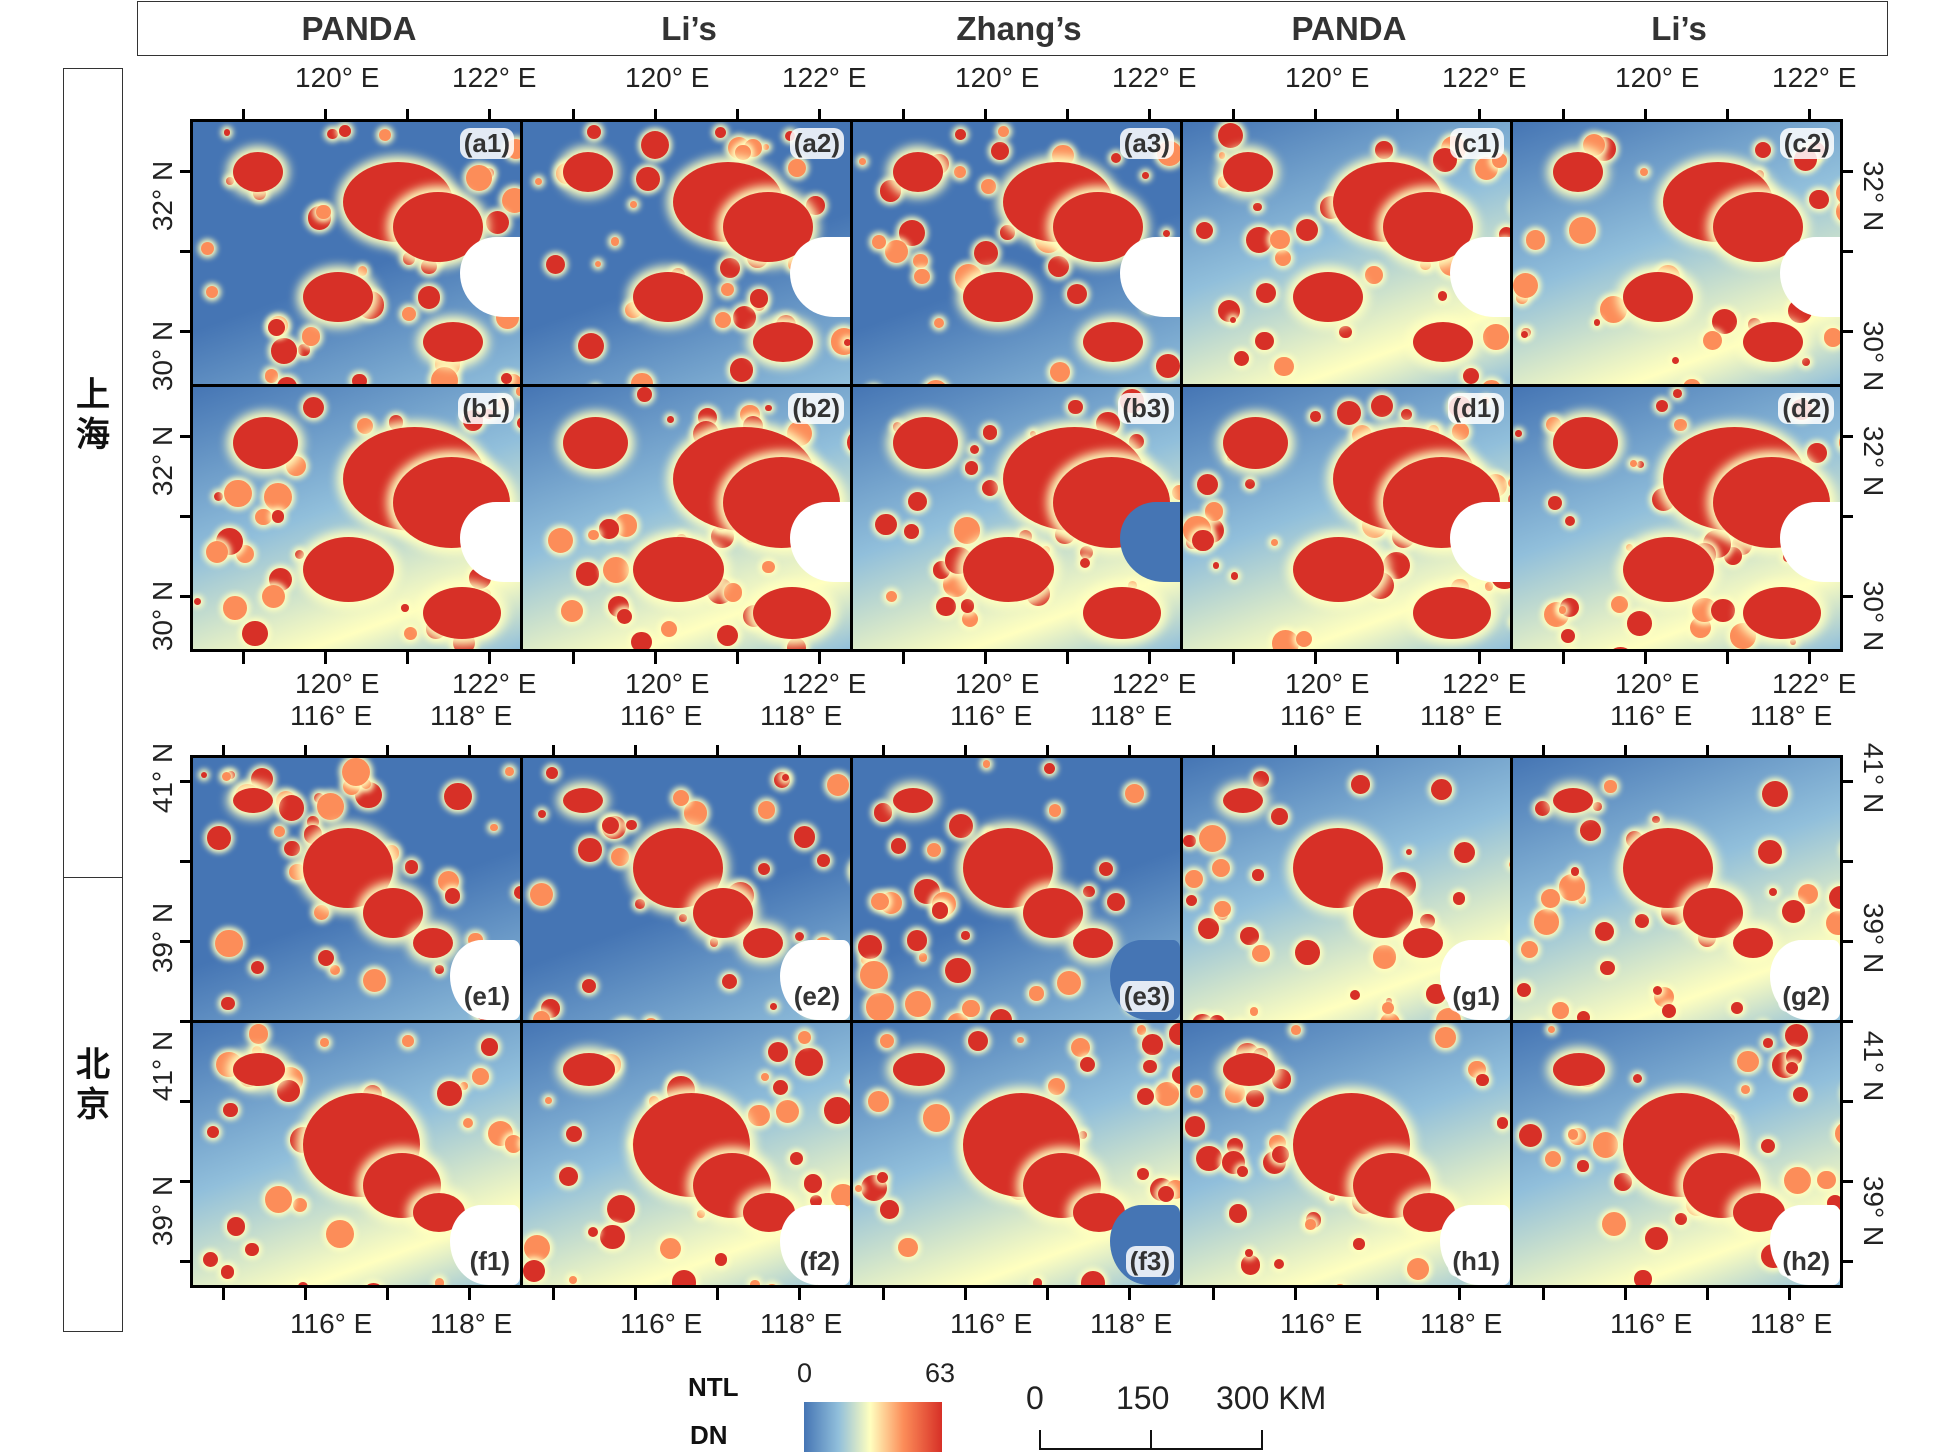 Image resolution: width=1949 pixels, height=1455 pixels. Describe the element at coordinates (486, 143) in the screenshot. I see `panel-label: (a1)` at that location.